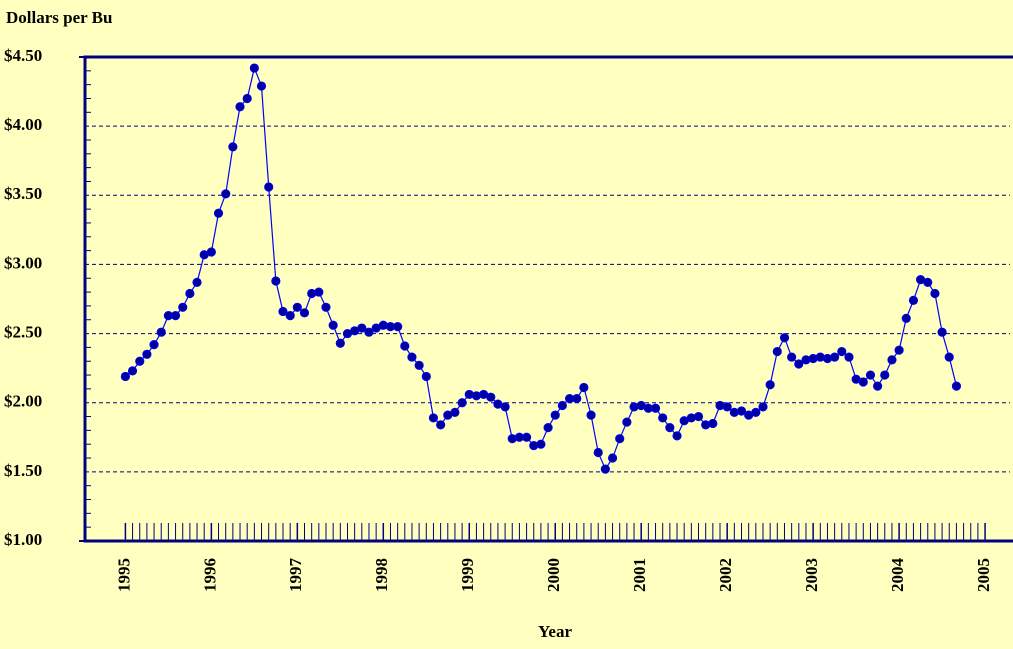 The height and width of the screenshot is (649, 1013). What do you see at coordinates (23, 55) in the screenshot?
I see `y-tick-label: $4.50` at bounding box center [23, 55].